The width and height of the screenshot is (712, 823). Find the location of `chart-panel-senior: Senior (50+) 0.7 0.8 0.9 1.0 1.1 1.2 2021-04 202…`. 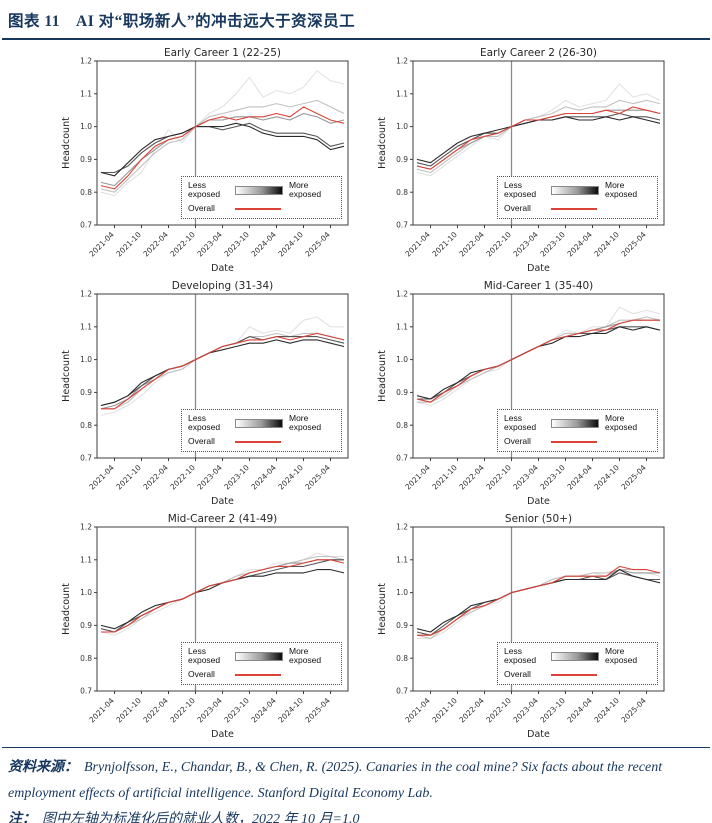

chart-panel-senior: Senior (50+) 0.7 0.8 0.9 1.0 1.1 1.2 2021-04 202… is located at coordinates (523, 626).